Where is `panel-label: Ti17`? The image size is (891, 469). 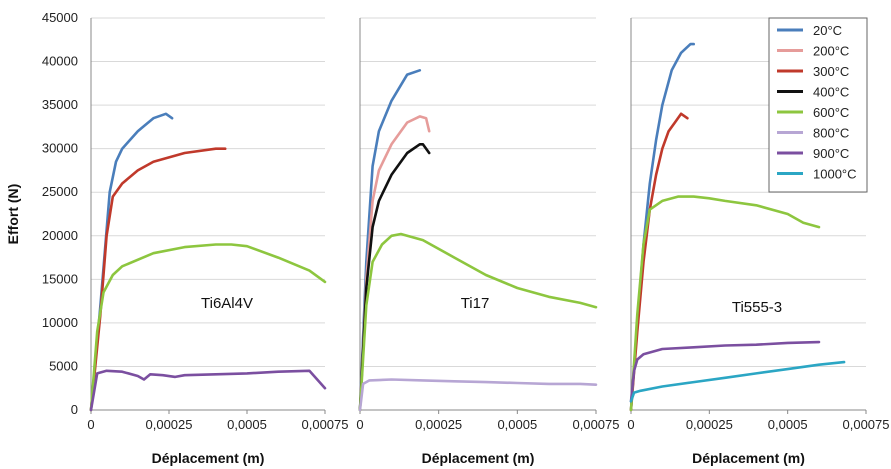
panel-label: Ti17 is located at coordinates (475, 303).